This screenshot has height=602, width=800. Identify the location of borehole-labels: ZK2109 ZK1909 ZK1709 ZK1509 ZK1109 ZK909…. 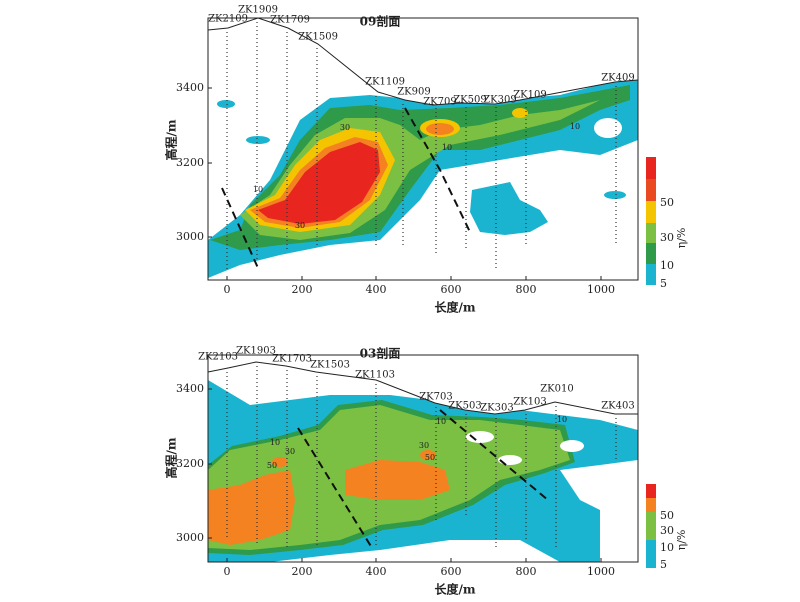
(421, 56).